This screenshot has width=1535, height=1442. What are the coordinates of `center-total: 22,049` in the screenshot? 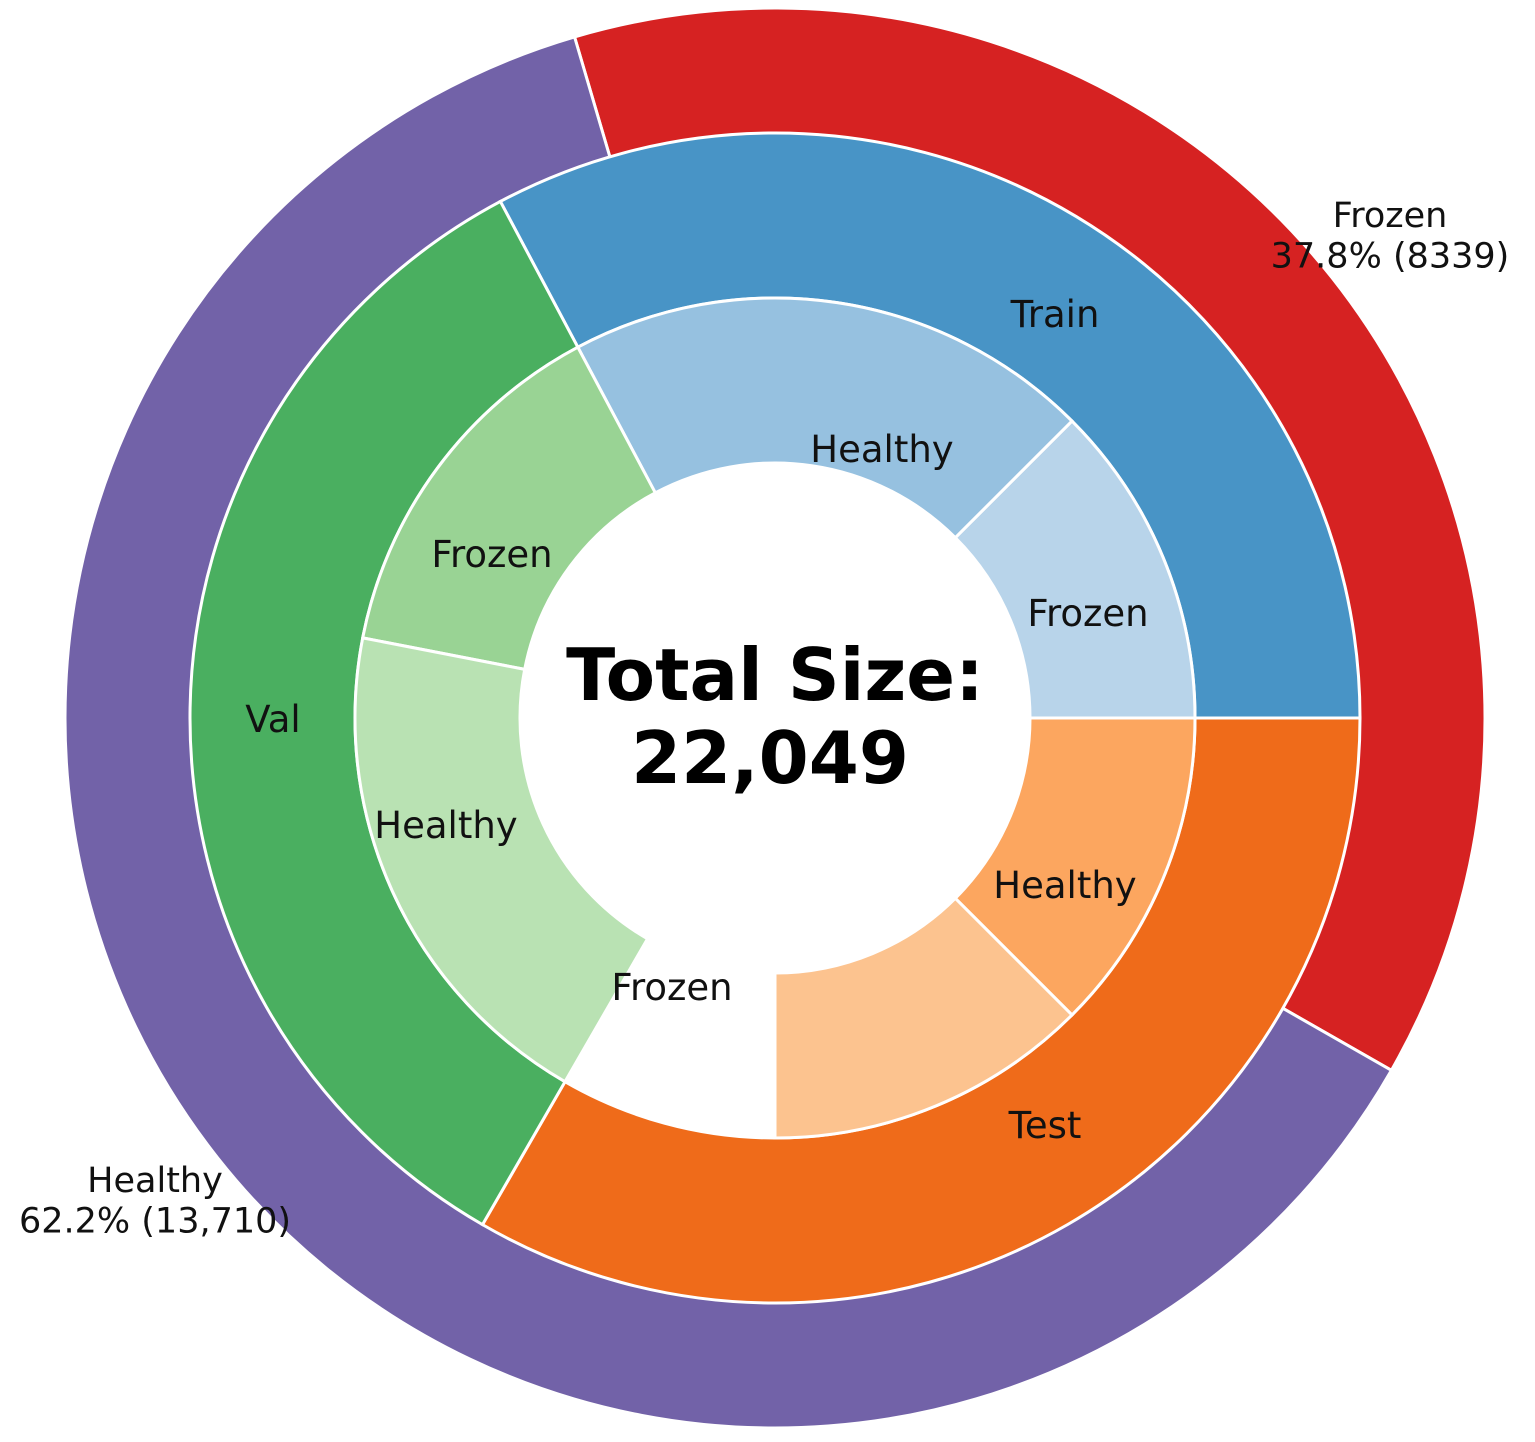 It's located at (770, 758).